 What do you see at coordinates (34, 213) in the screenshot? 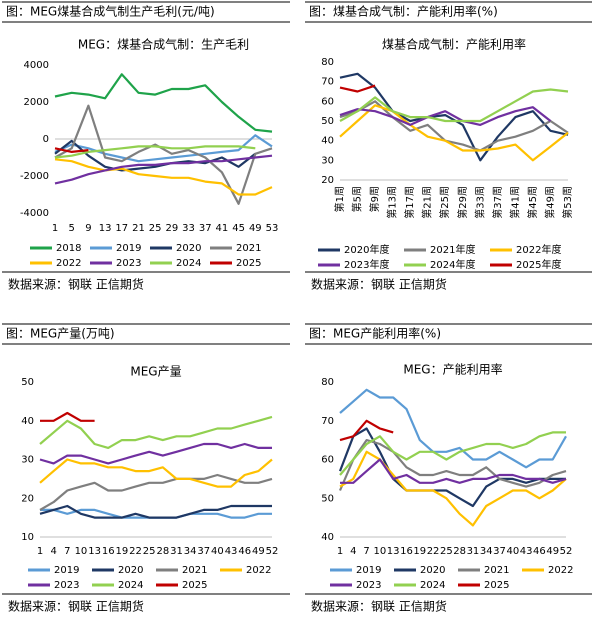
I see `y-tick-label: -4000` at bounding box center [34, 213].